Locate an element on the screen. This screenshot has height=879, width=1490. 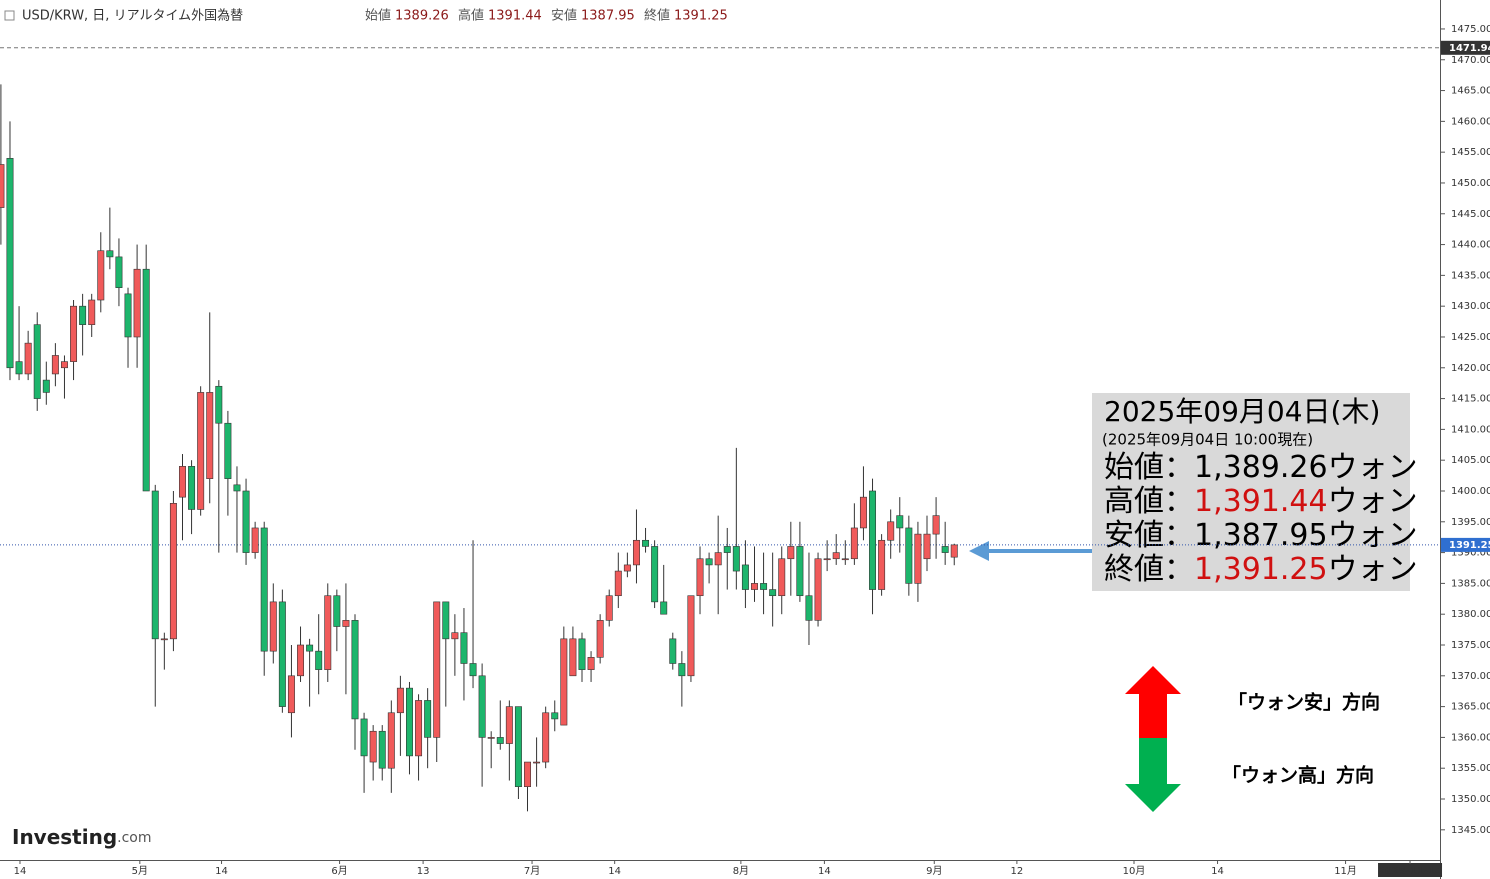
x-tick-label: 6月 is located at coordinates (339, 871).